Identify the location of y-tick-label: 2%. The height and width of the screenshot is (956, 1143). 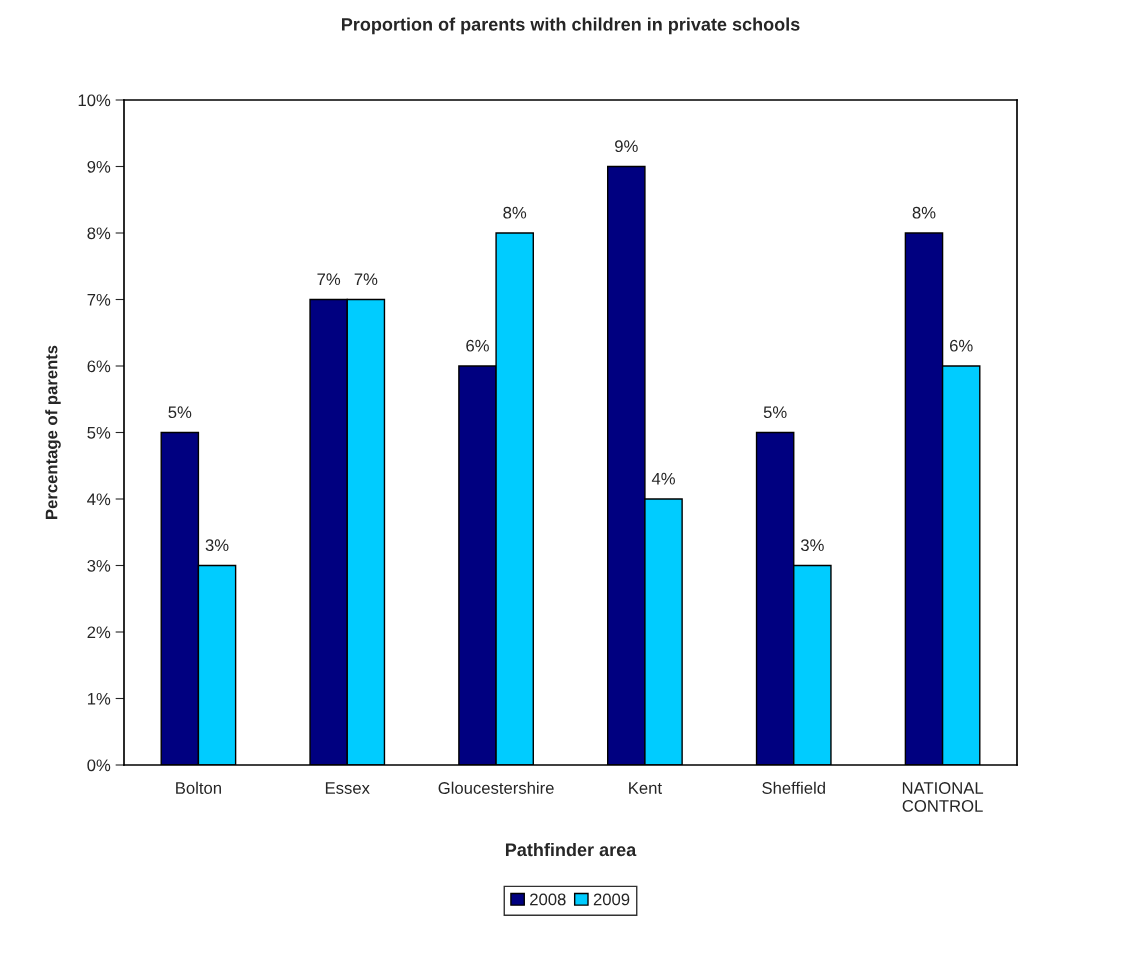
(99, 632).